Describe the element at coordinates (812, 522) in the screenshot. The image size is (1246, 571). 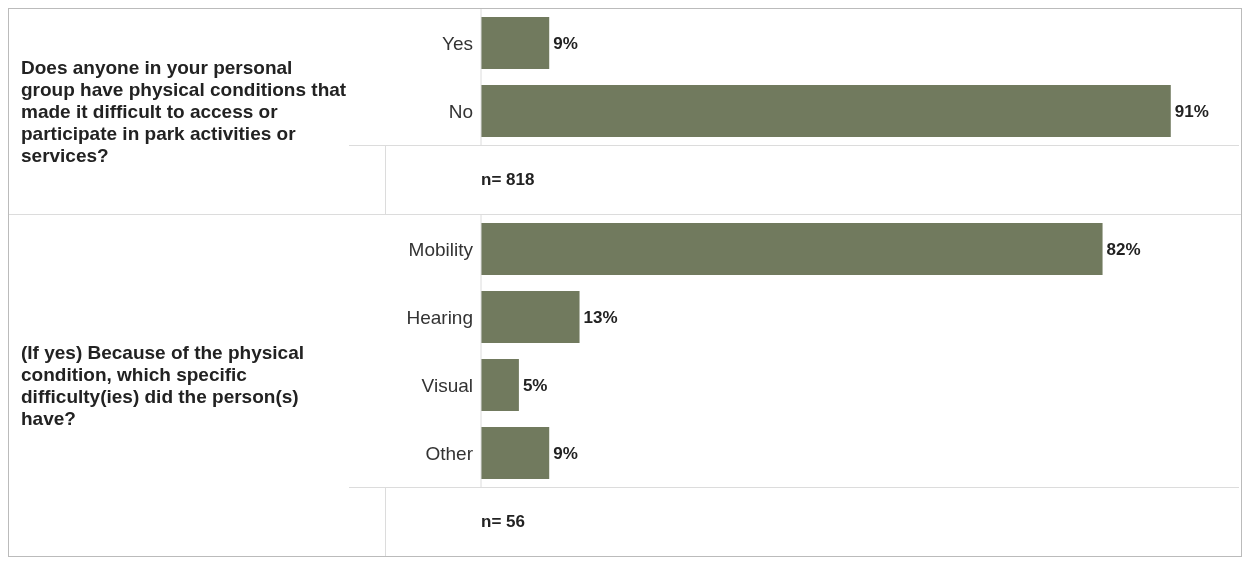
I see `text: n= 56` at that location.